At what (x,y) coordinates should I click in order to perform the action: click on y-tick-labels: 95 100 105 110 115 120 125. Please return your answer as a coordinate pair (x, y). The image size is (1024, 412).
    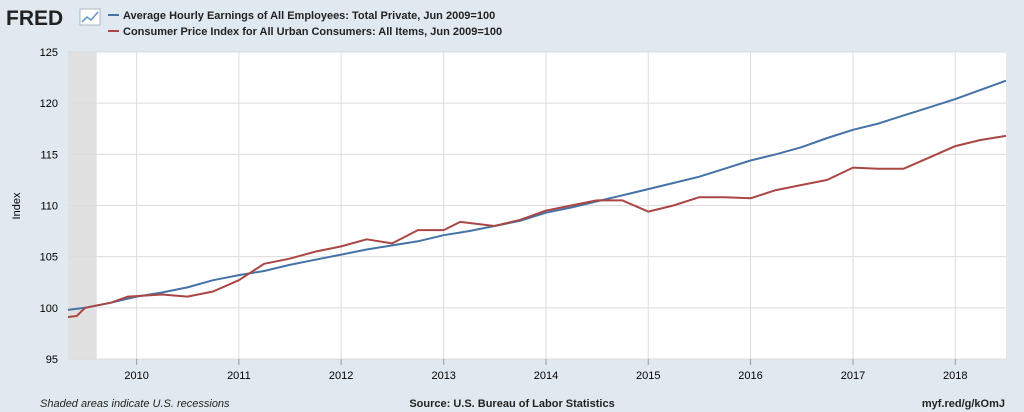
    Looking at the image, I should click on (49, 206).